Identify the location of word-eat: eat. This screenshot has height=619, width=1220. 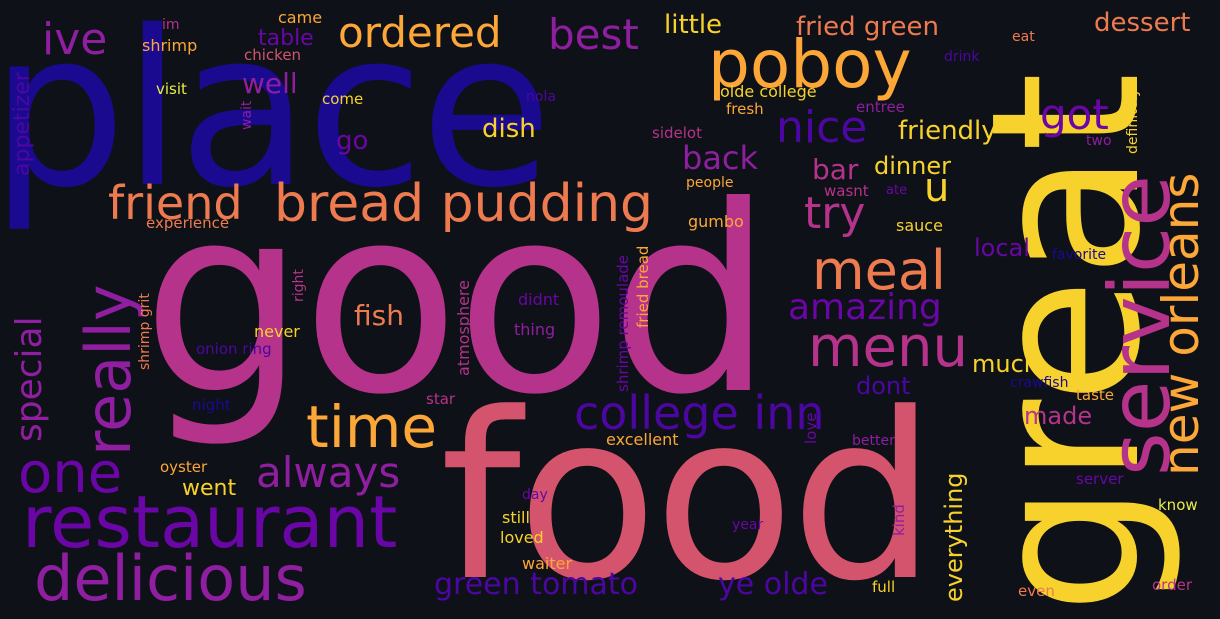
(1023, 37).